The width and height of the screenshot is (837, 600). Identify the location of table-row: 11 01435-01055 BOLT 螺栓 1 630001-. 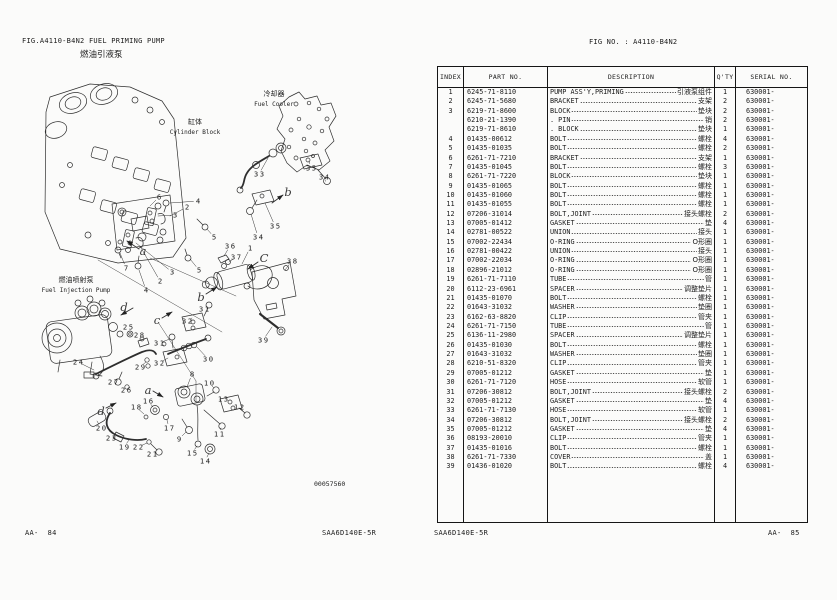
(622, 205).